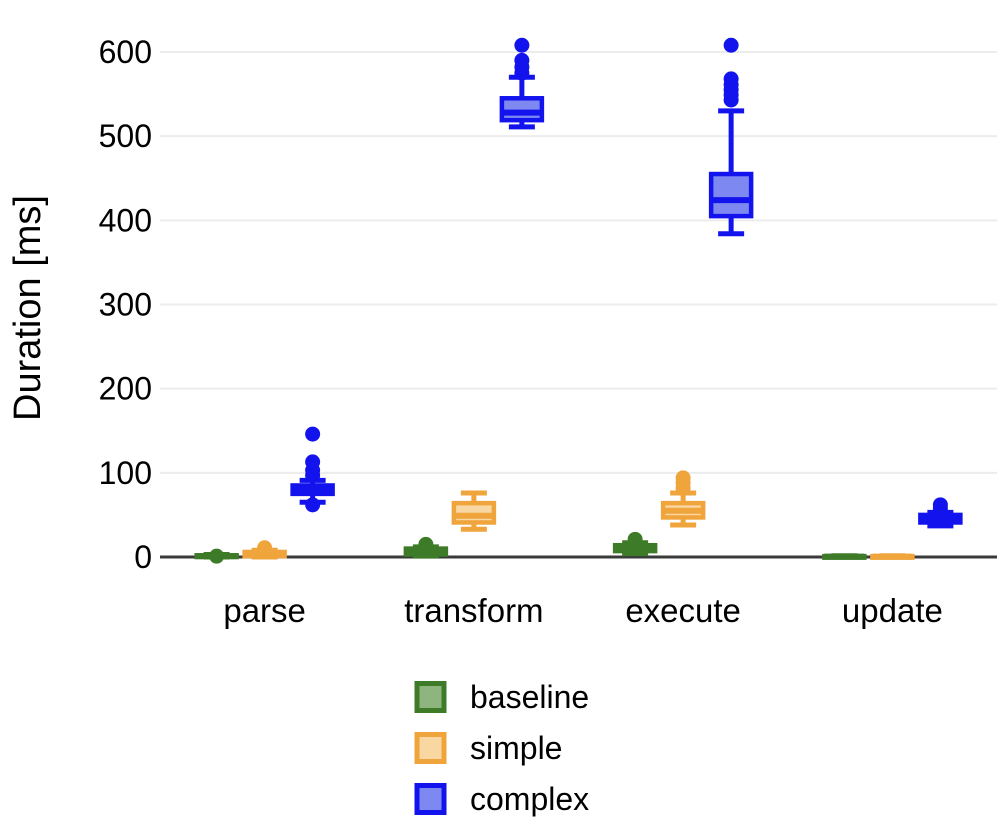 The width and height of the screenshot is (1005, 836). What do you see at coordinates (522, 83) in the screenshot?
I see `boxplot-transform-complex` at bounding box center [522, 83].